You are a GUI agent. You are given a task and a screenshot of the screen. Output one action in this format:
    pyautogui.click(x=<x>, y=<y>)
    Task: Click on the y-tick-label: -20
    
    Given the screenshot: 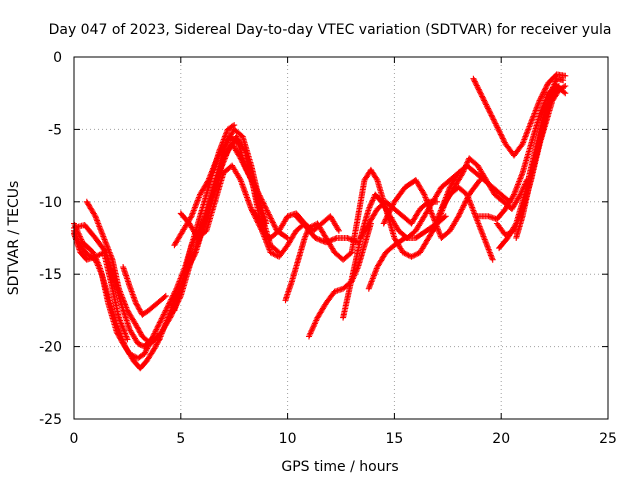 What is the action you would take?
    pyautogui.click(x=50, y=348)
    